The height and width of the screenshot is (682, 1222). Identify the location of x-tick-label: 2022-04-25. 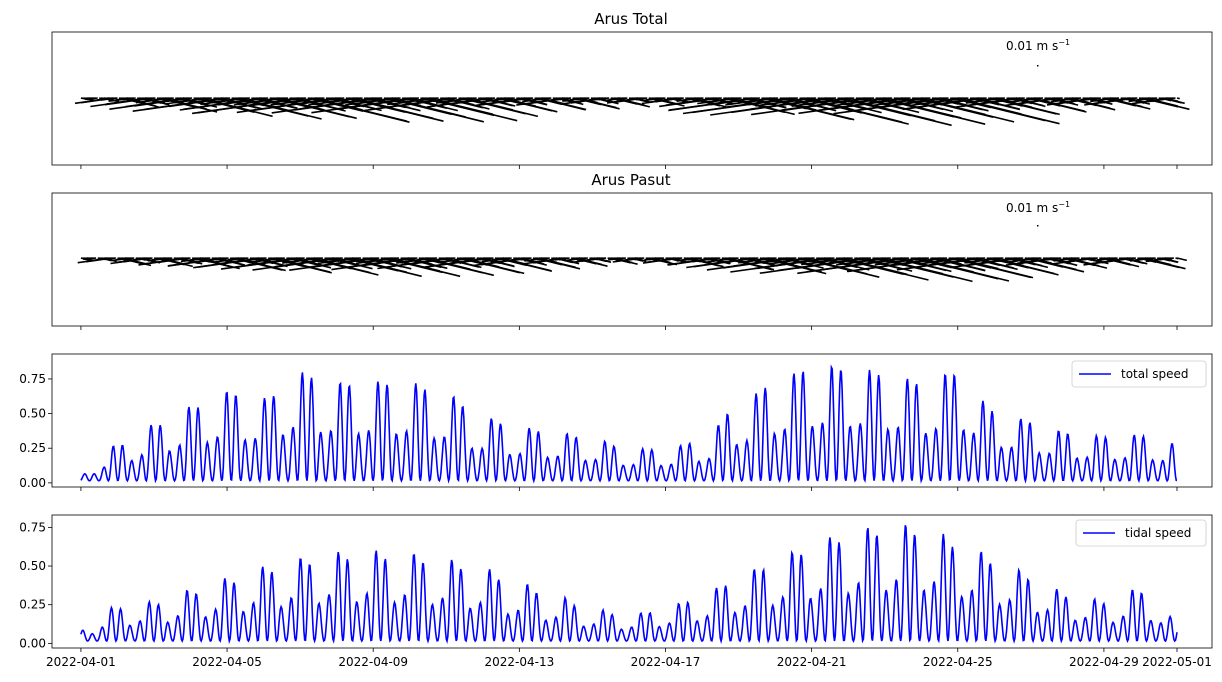
(958, 662).